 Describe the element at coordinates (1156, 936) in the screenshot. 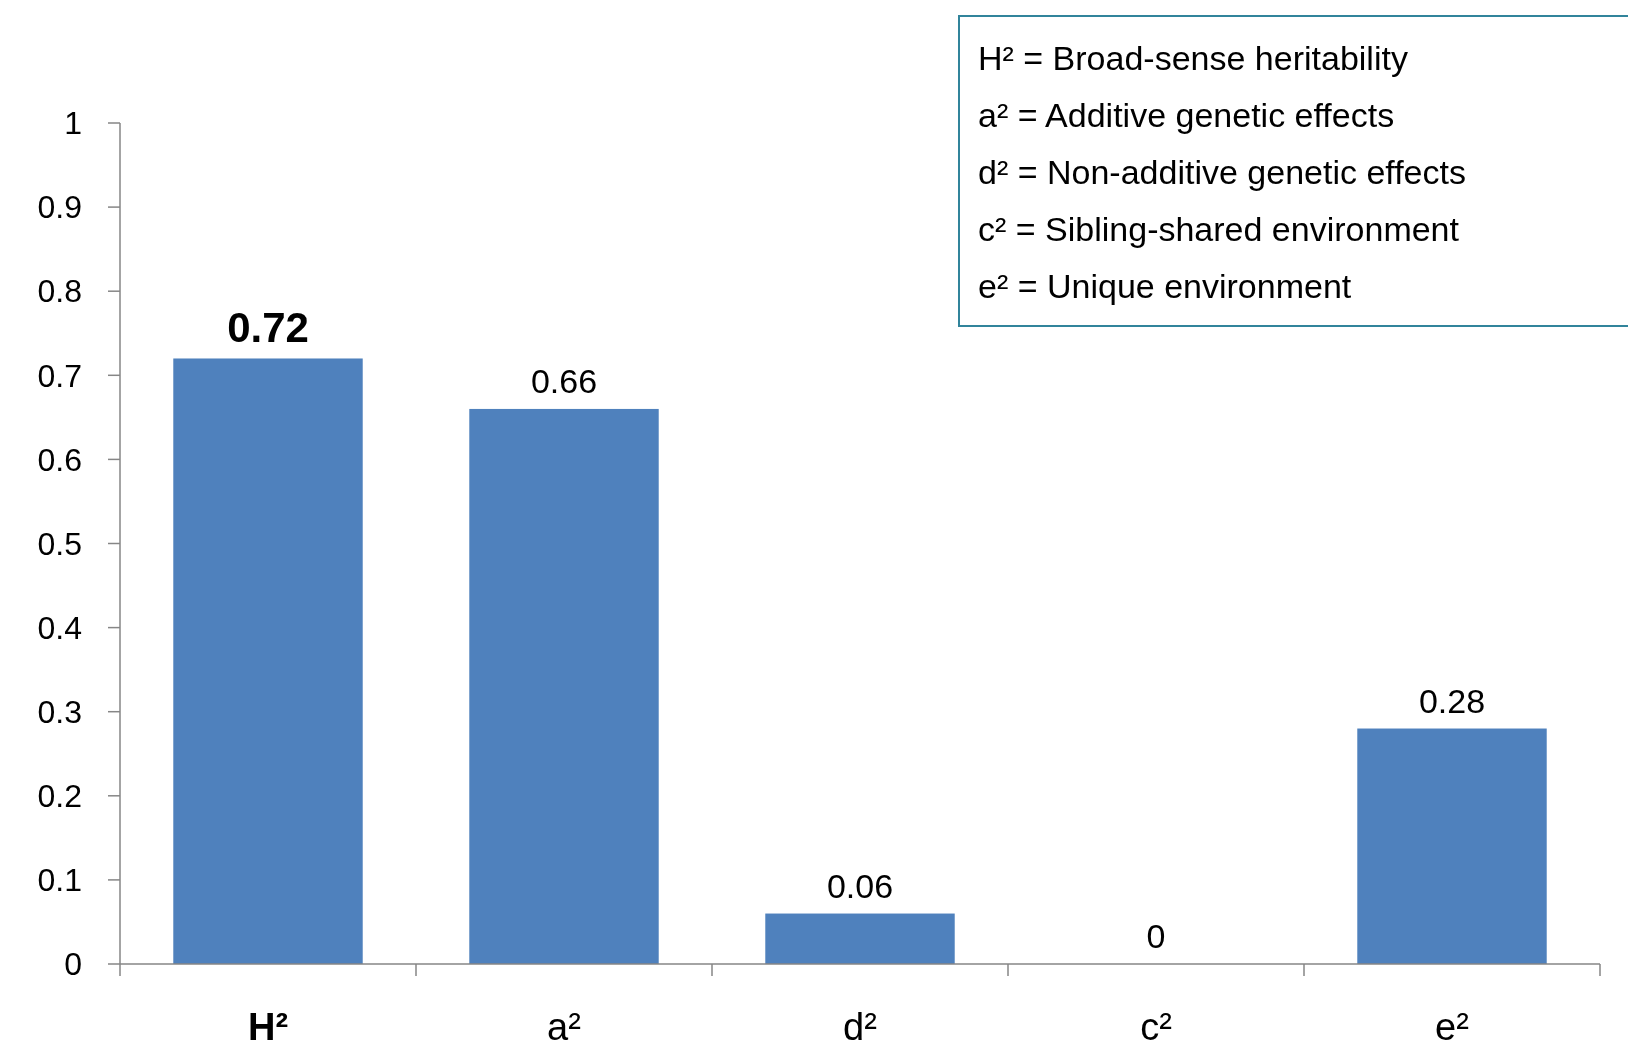

I see `data-label: 0` at that location.